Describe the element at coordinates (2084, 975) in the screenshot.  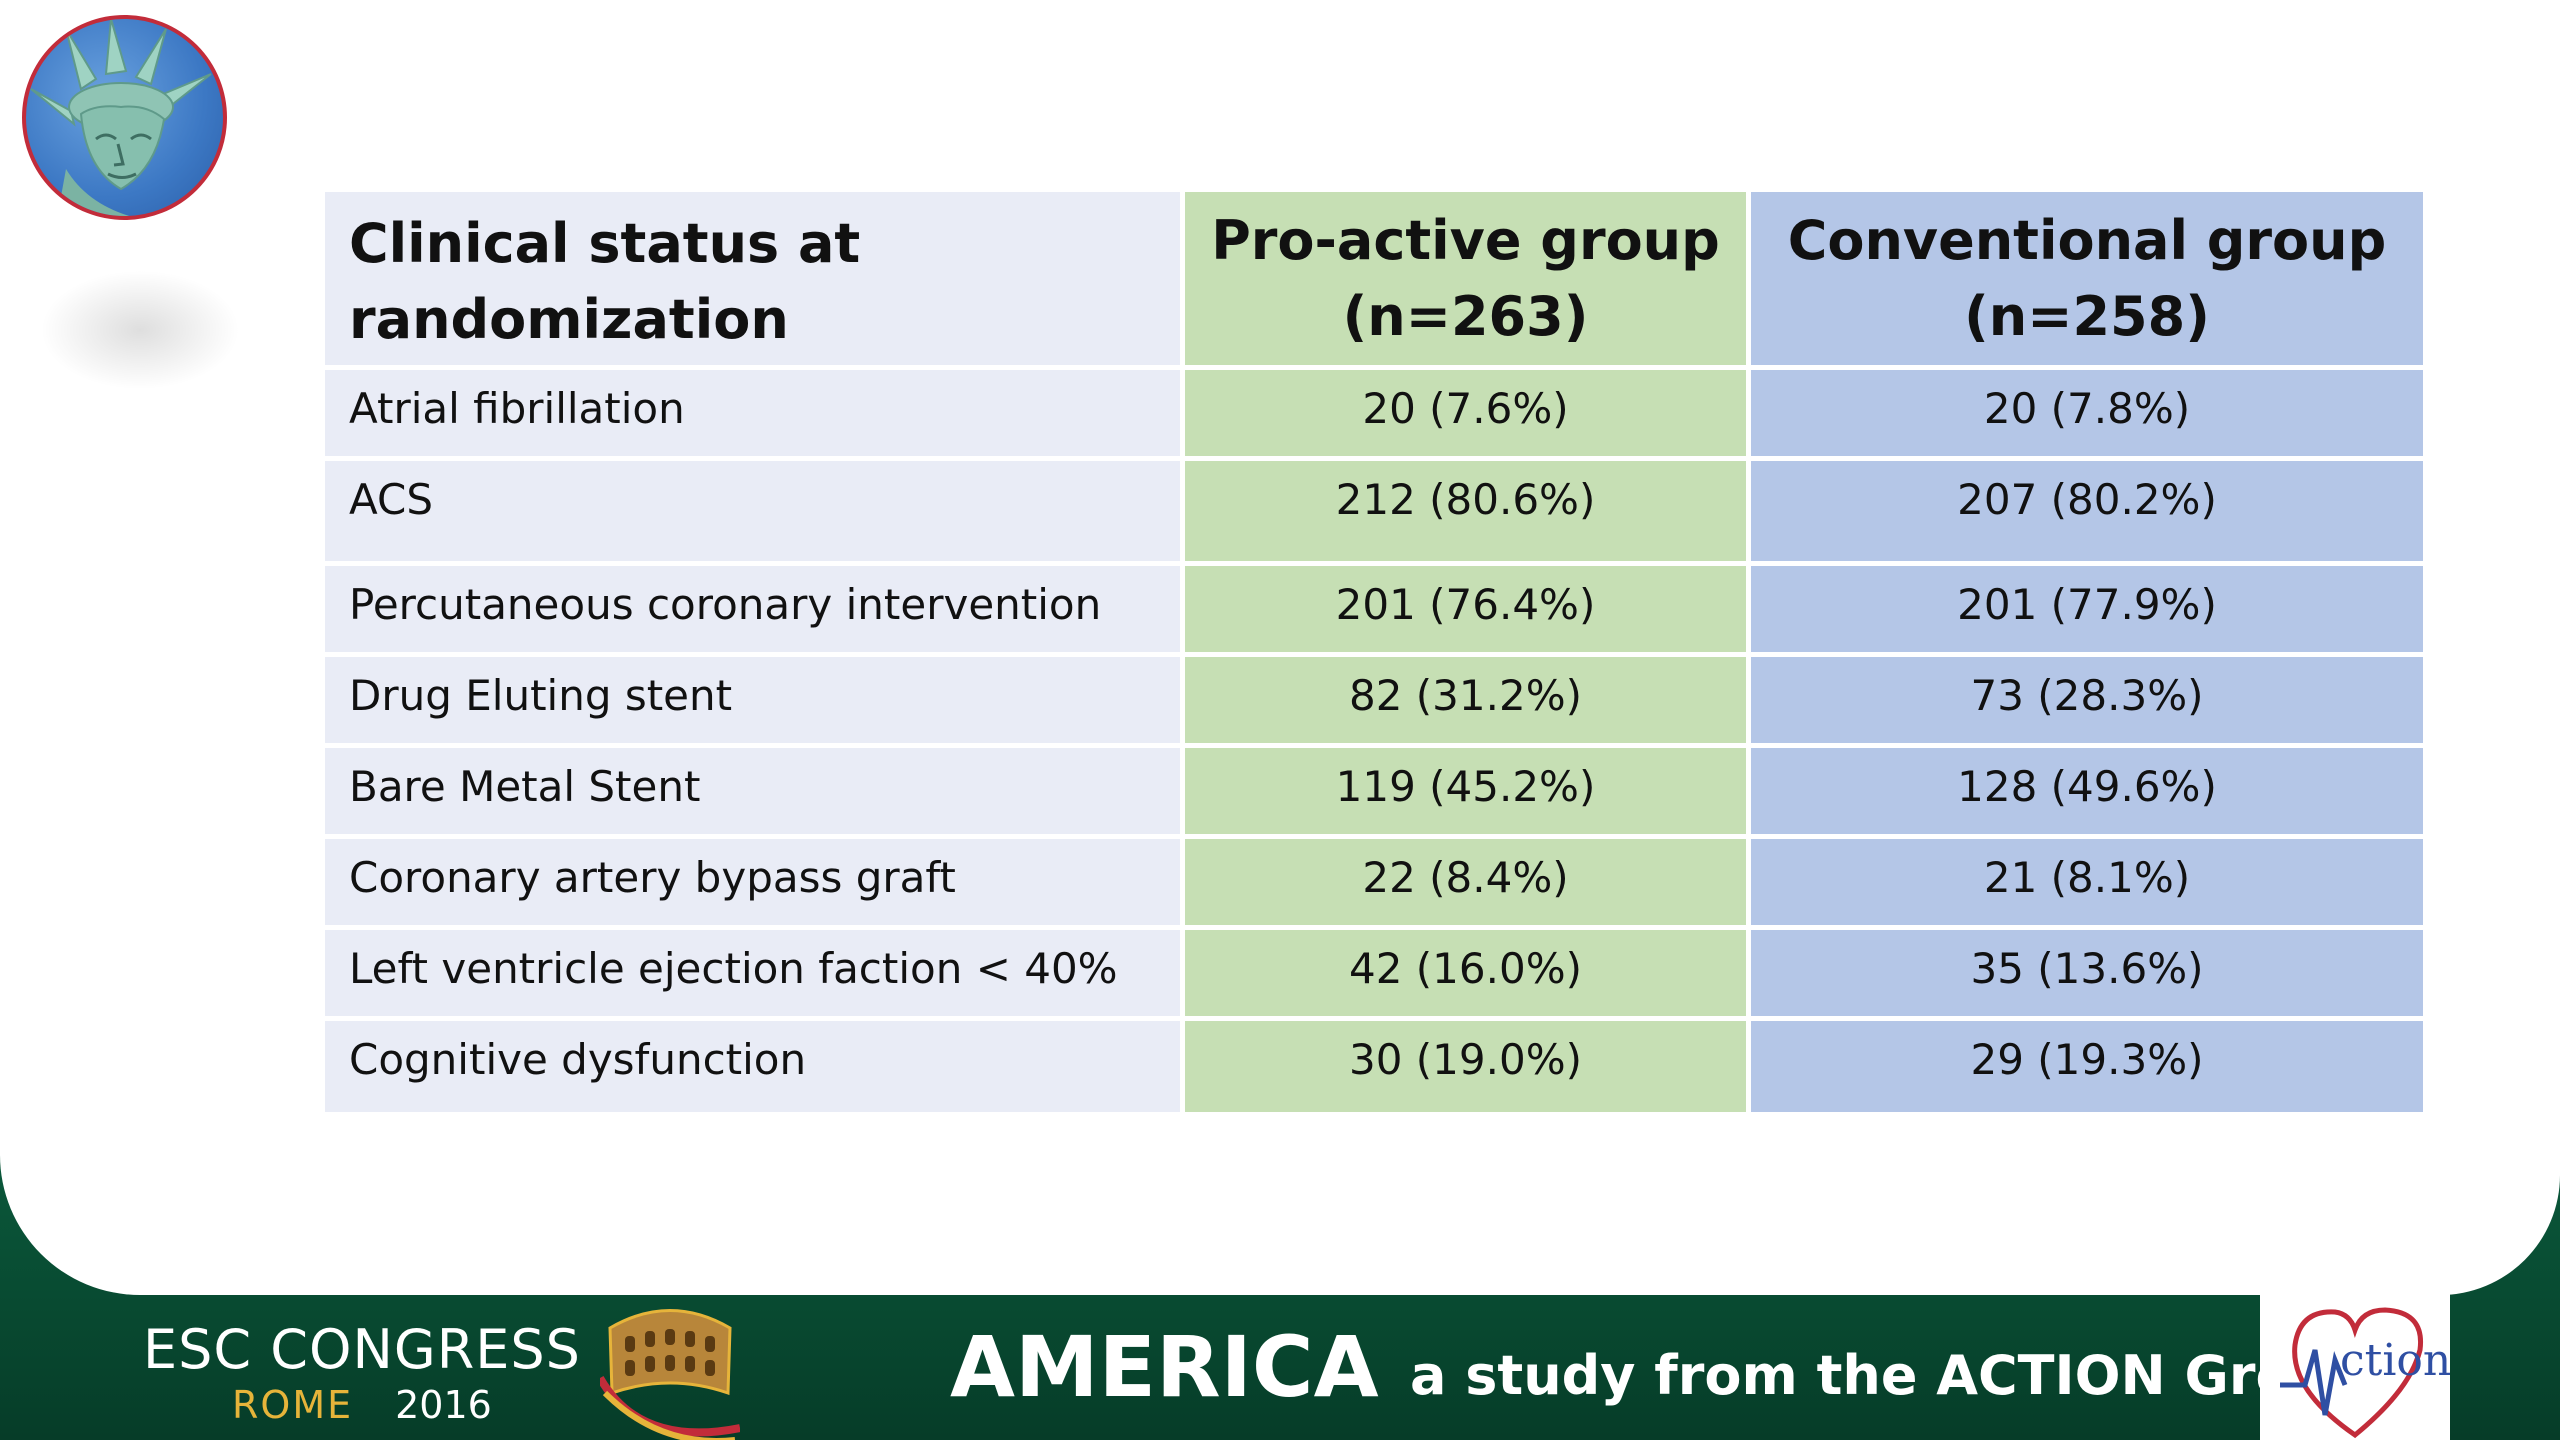
I see `conventional-value: 35 (13.6%)` at that location.